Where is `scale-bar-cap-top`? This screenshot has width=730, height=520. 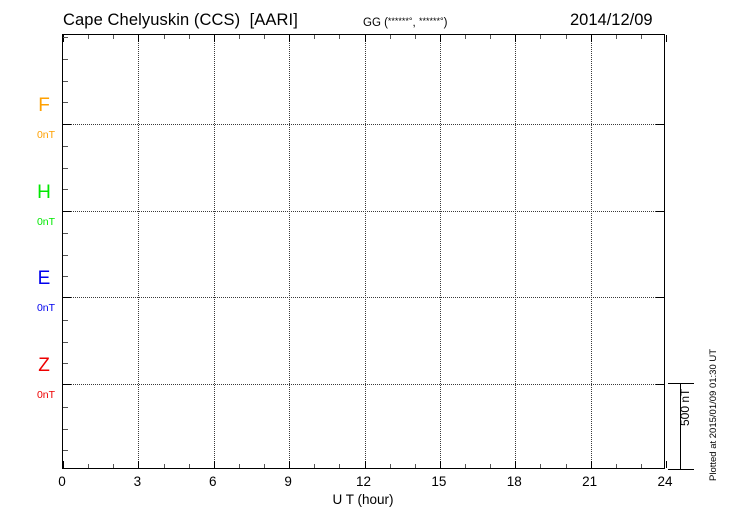 scale-bar-cap-top is located at coordinates (681, 383).